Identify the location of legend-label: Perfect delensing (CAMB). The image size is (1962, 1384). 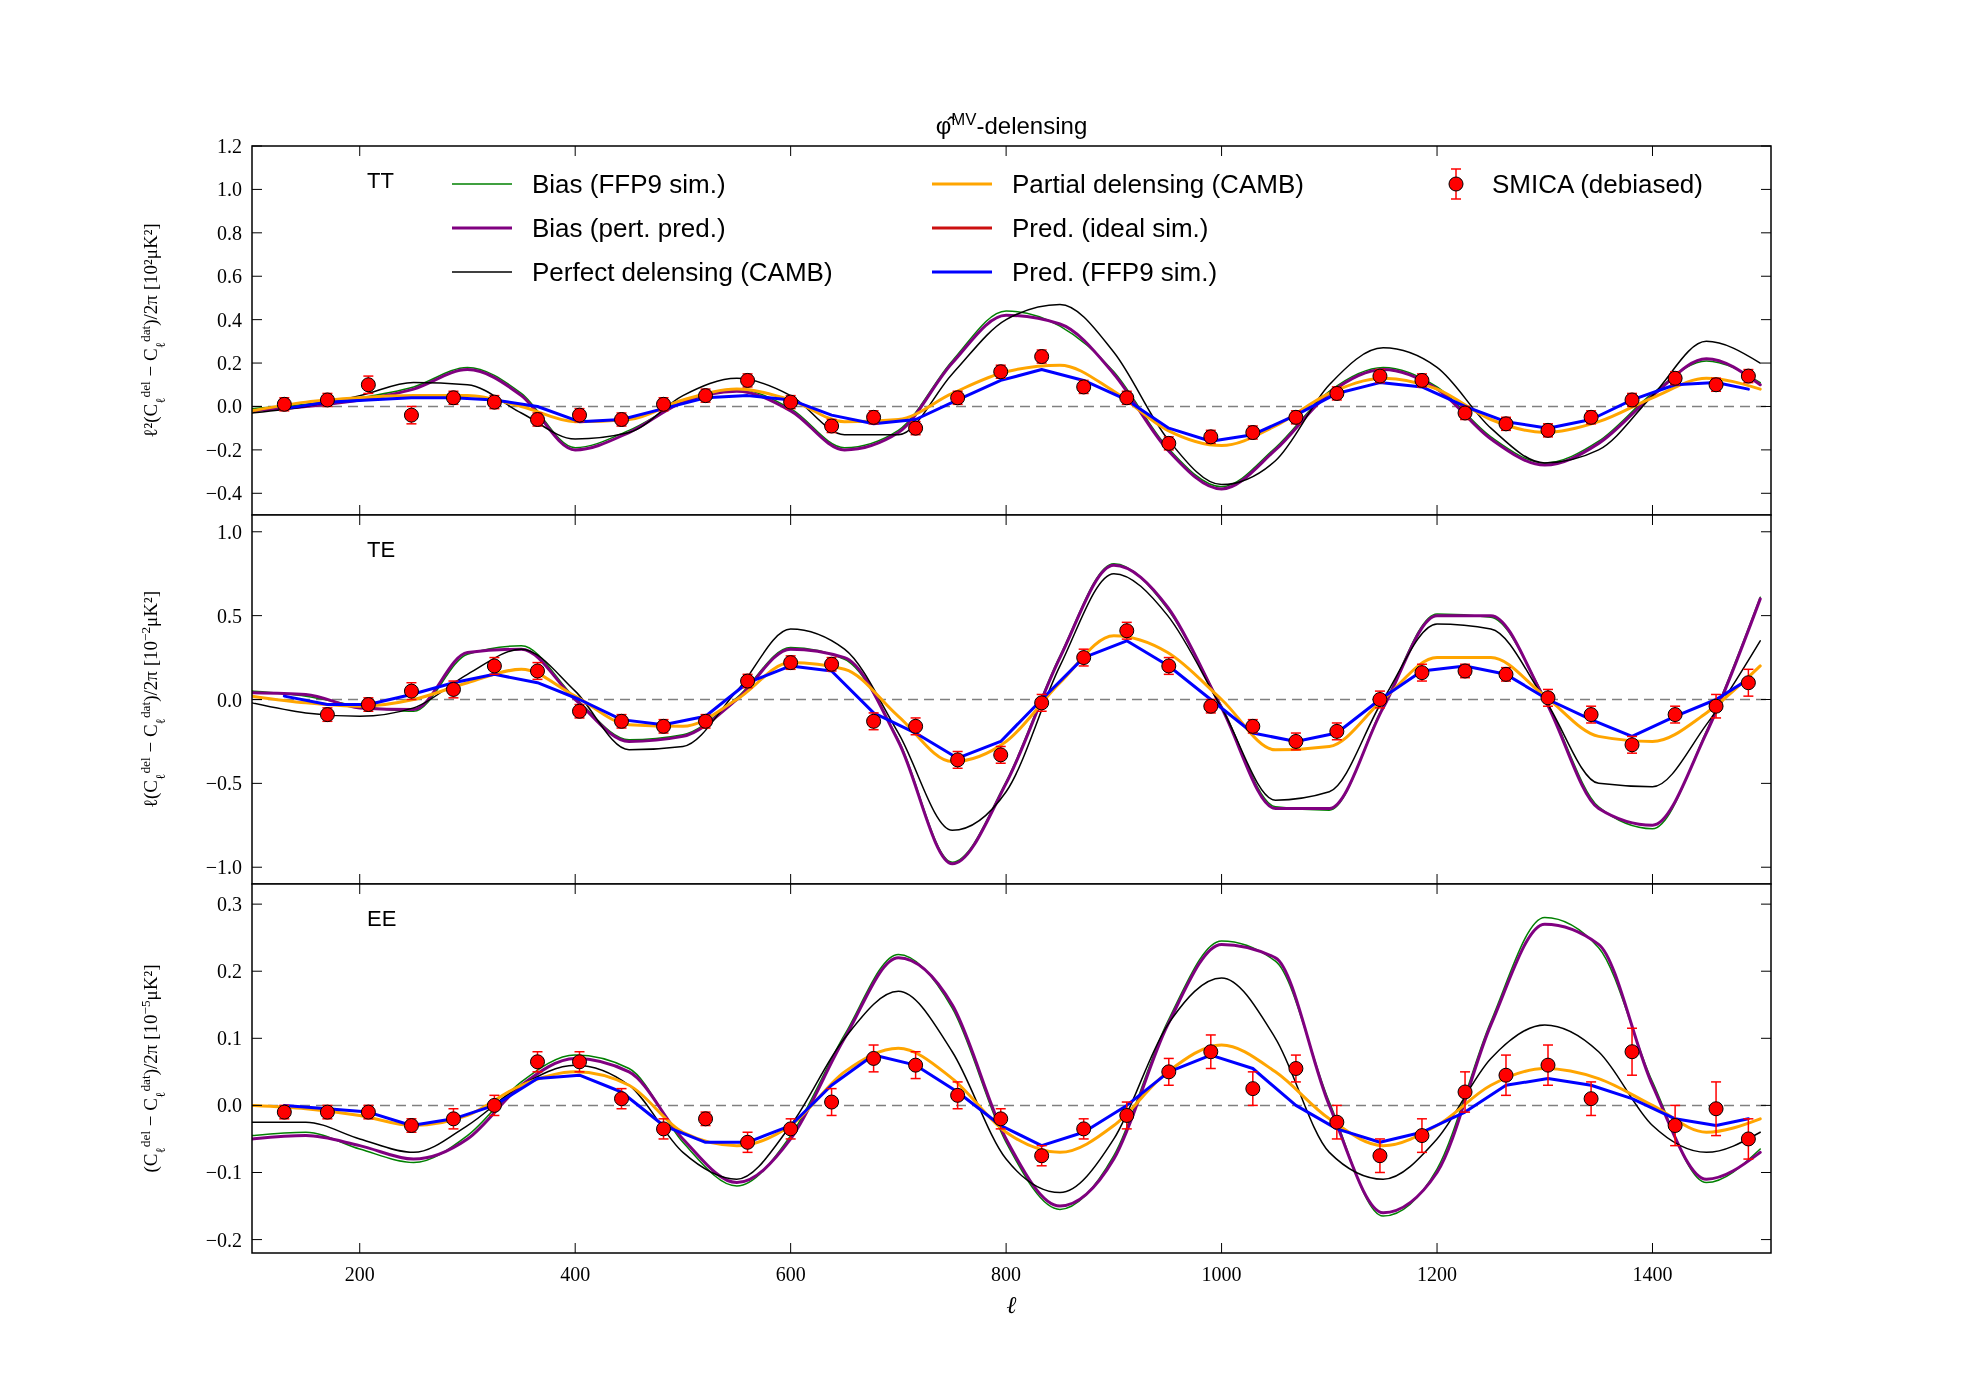
(682, 272).